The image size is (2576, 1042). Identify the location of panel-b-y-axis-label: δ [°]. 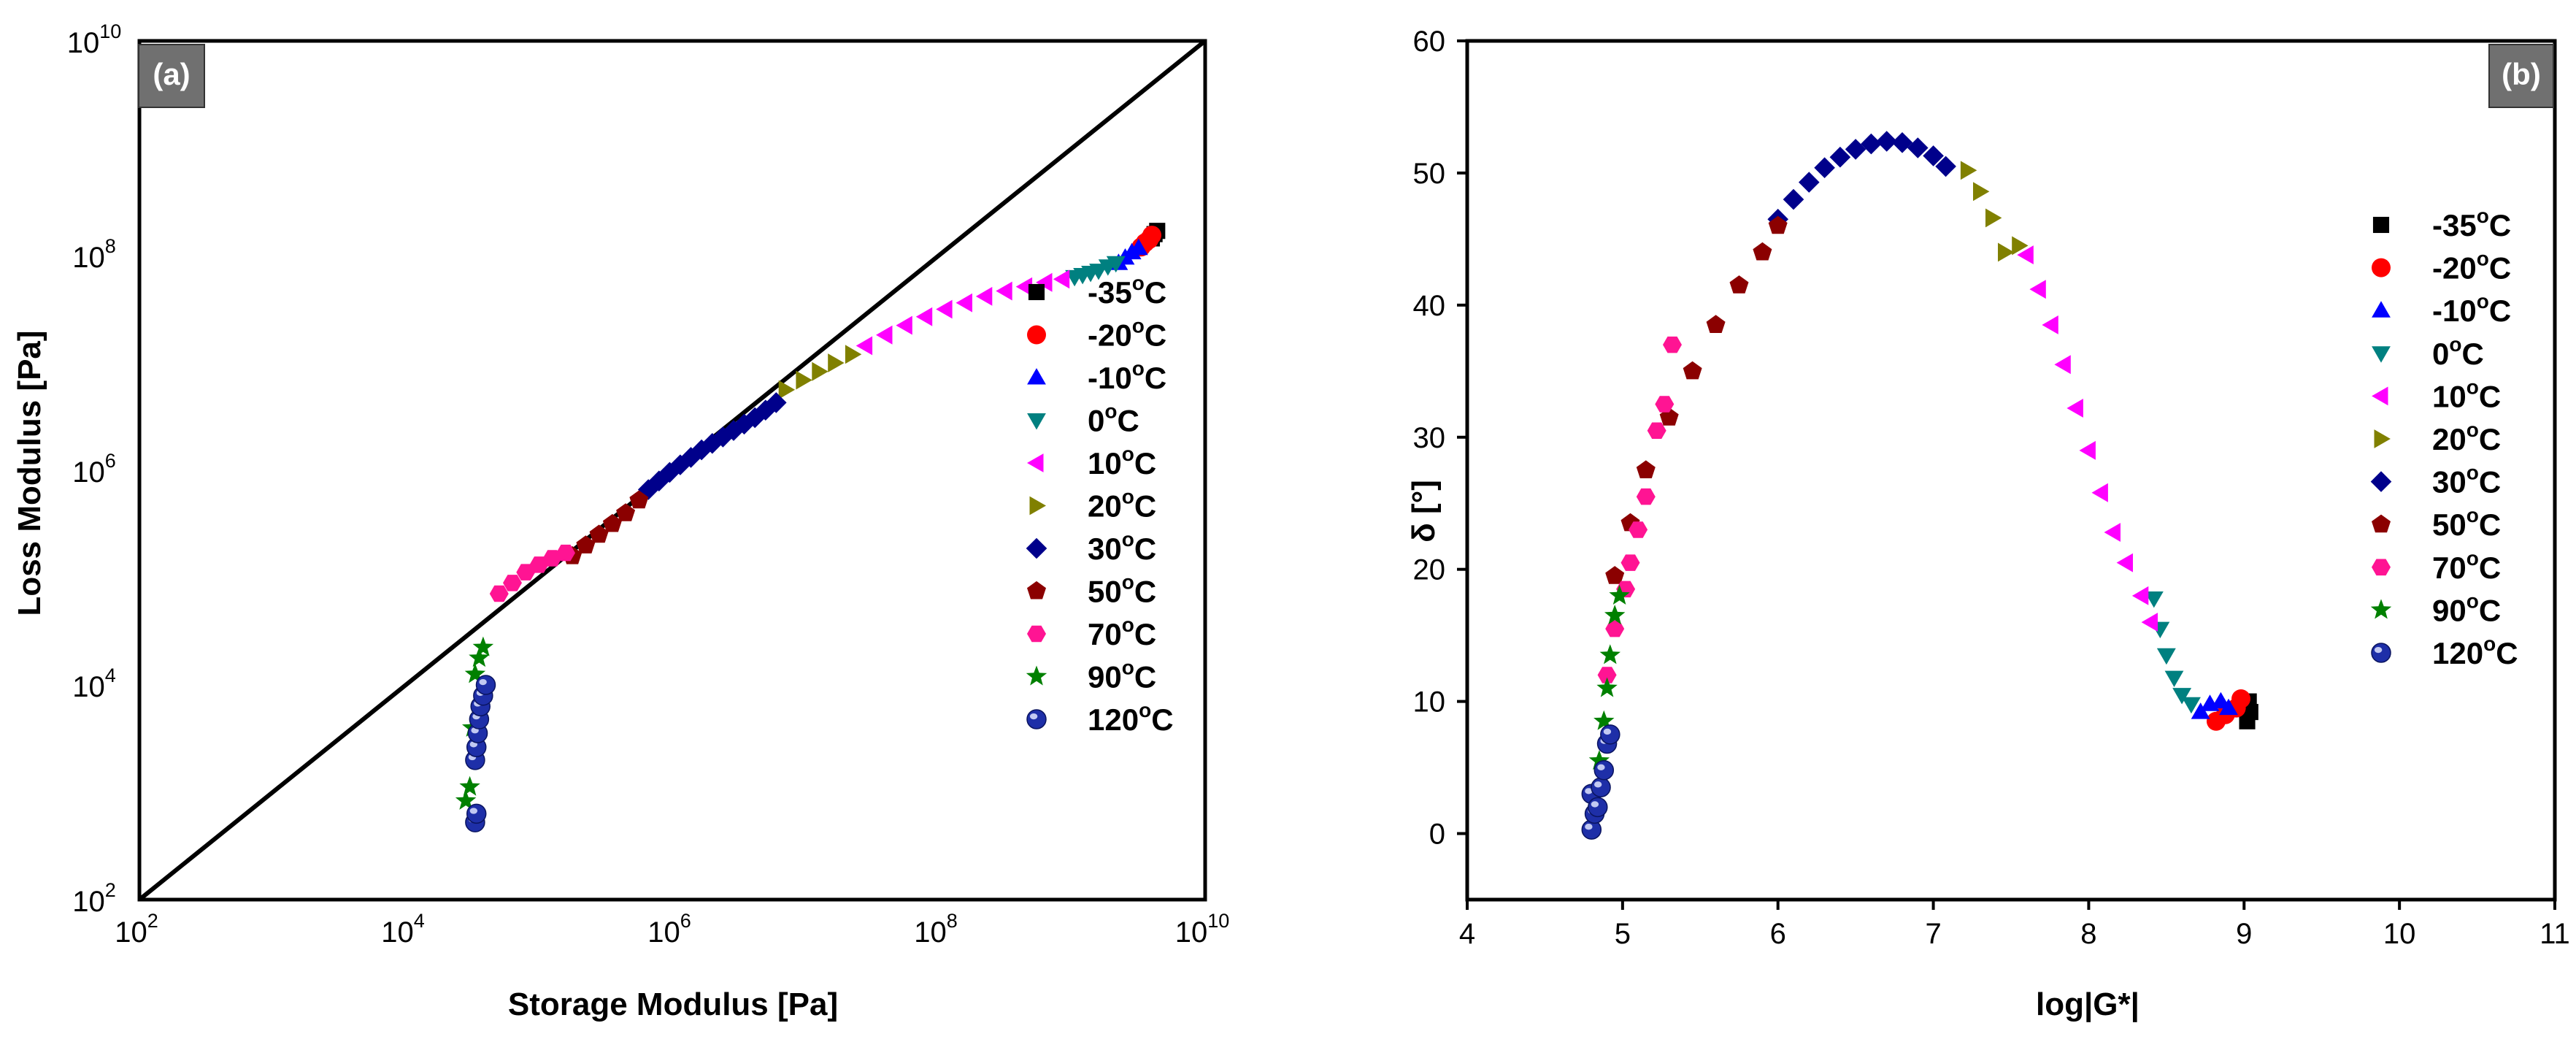
(1424, 511).